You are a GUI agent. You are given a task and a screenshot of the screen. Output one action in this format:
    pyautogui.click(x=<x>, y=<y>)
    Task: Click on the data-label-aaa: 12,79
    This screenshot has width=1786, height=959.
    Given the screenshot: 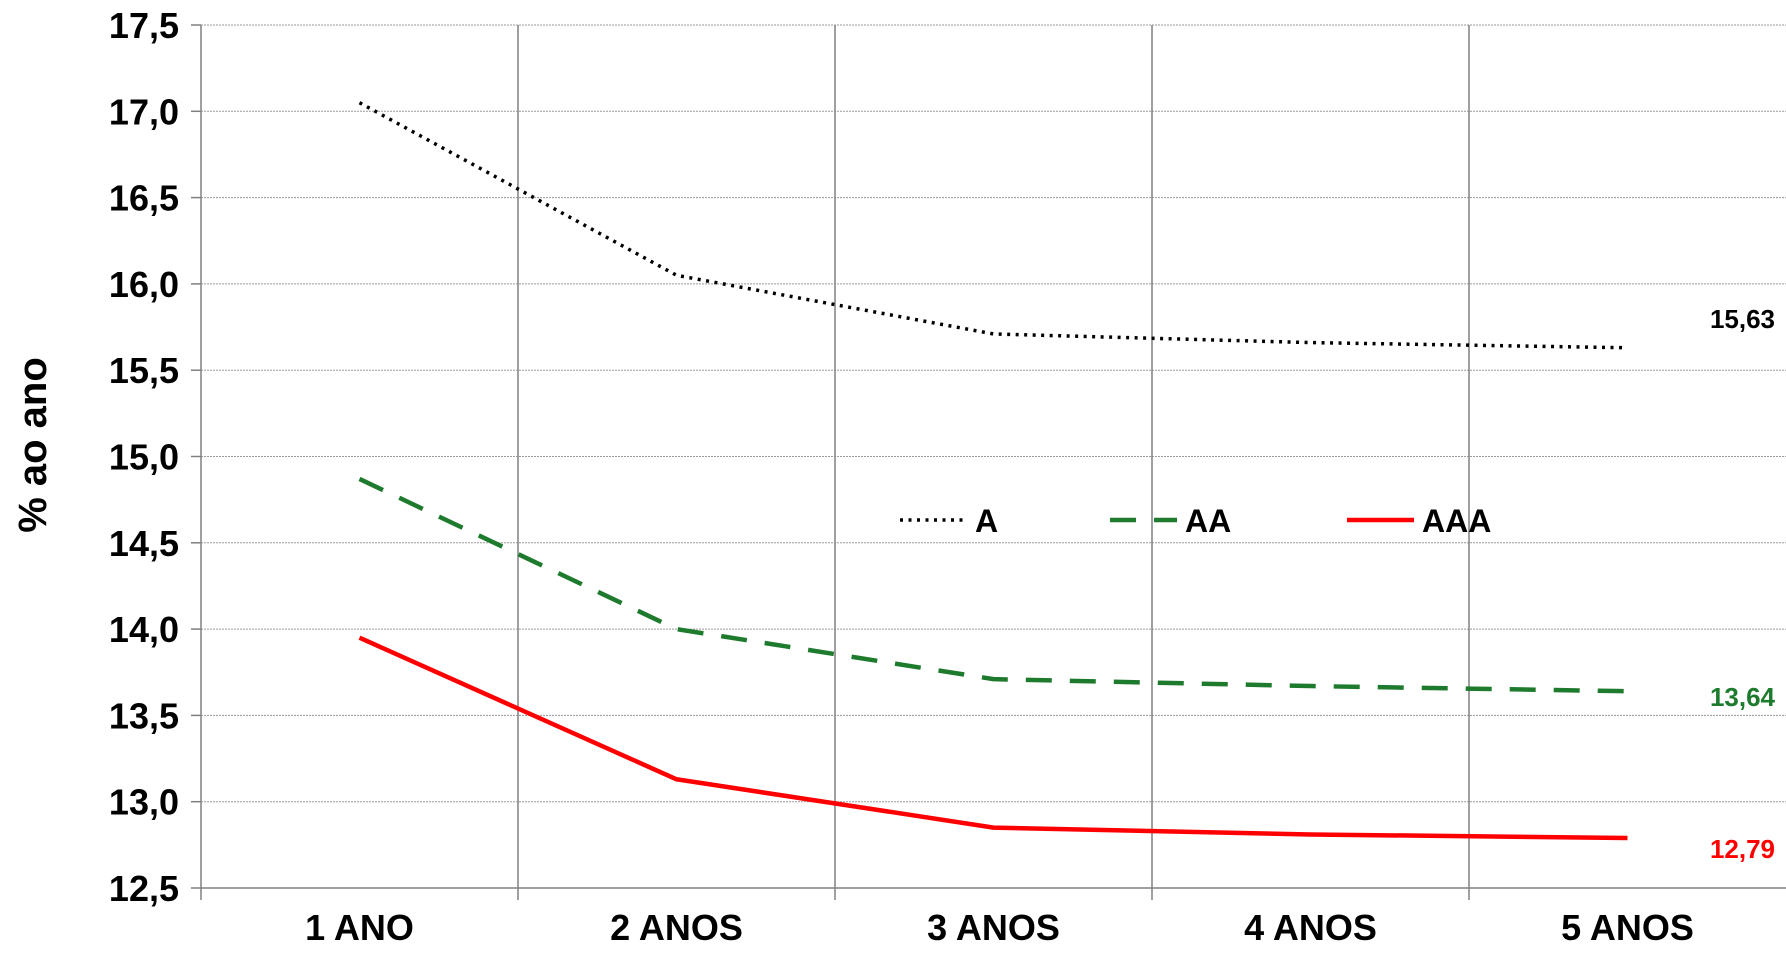 What is the action you would take?
    pyautogui.click(x=1742, y=849)
    